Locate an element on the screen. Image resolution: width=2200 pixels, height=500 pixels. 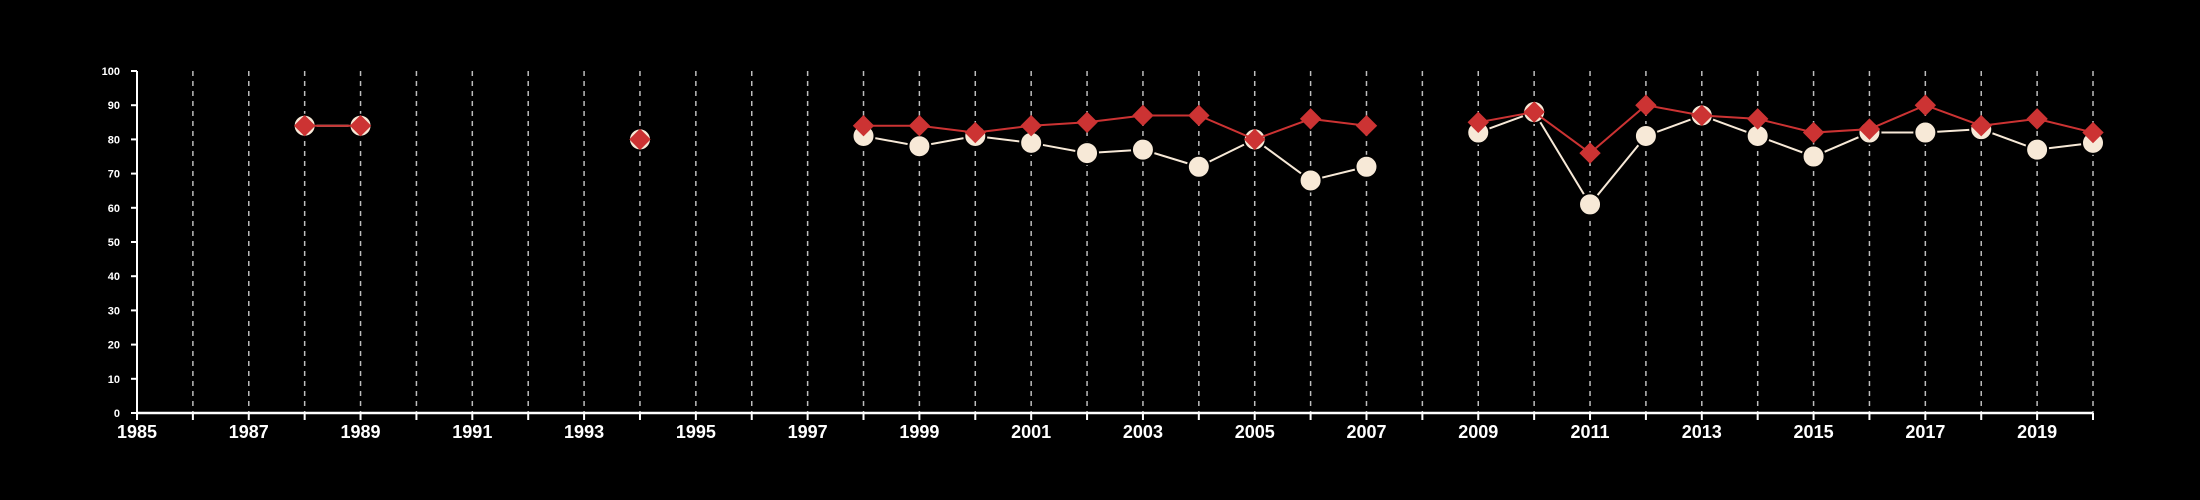
point-1-1994 is located at coordinates (640, 139).